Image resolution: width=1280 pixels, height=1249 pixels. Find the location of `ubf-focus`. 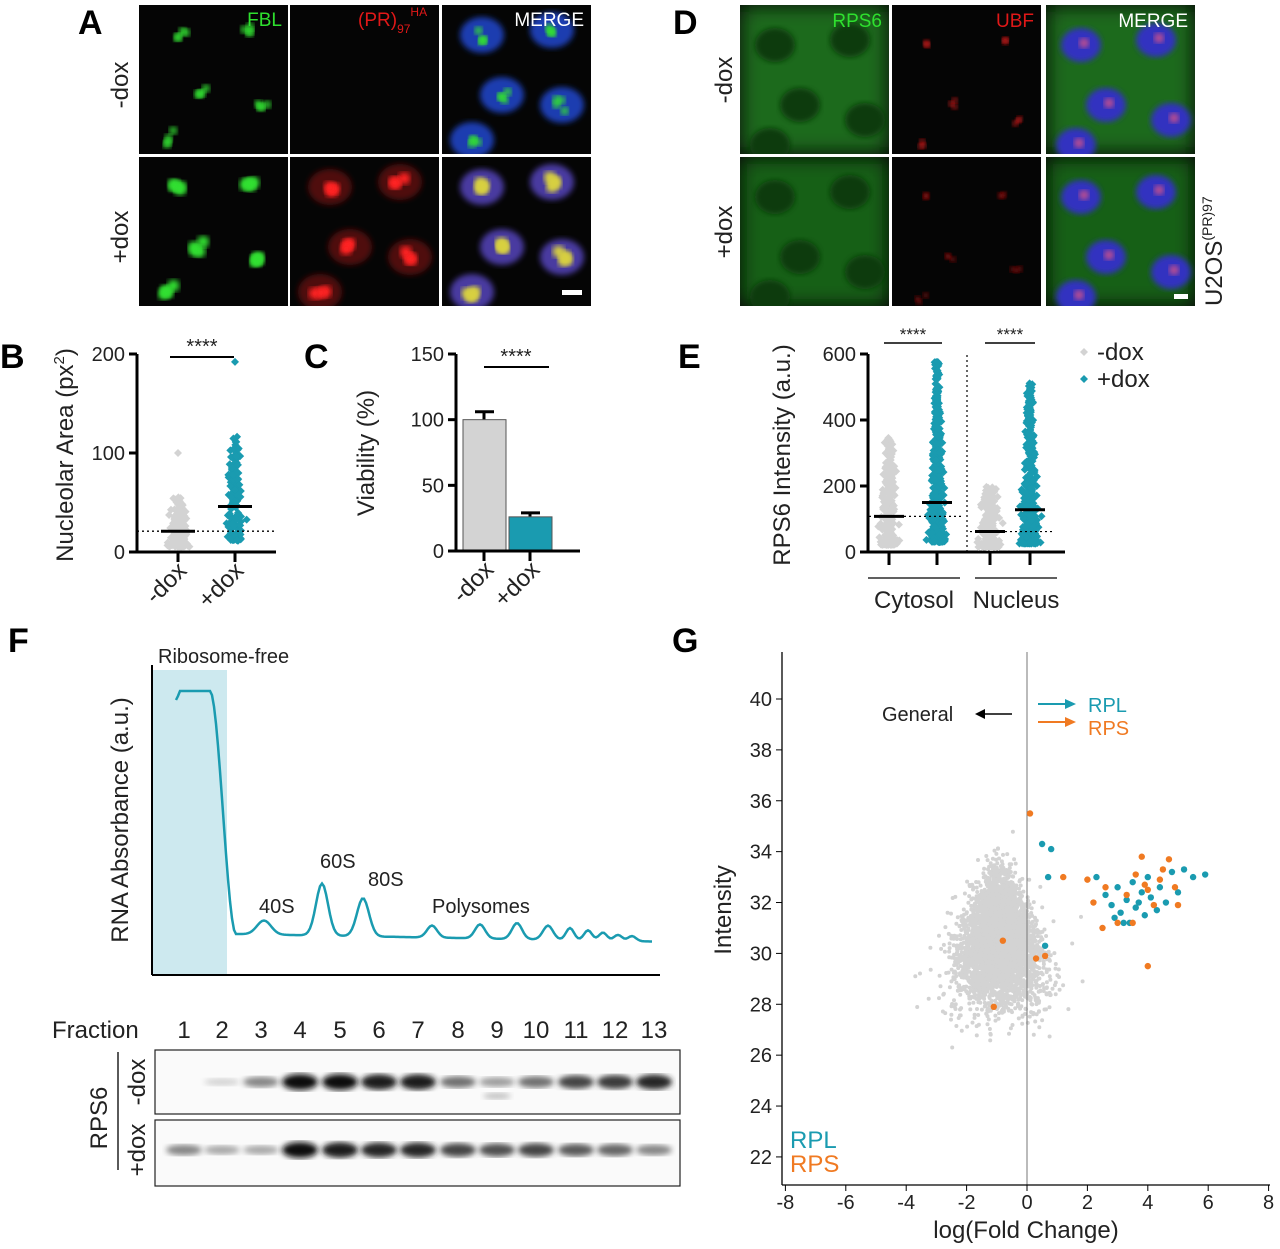

ubf-focus is located at coordinates (923, 145).